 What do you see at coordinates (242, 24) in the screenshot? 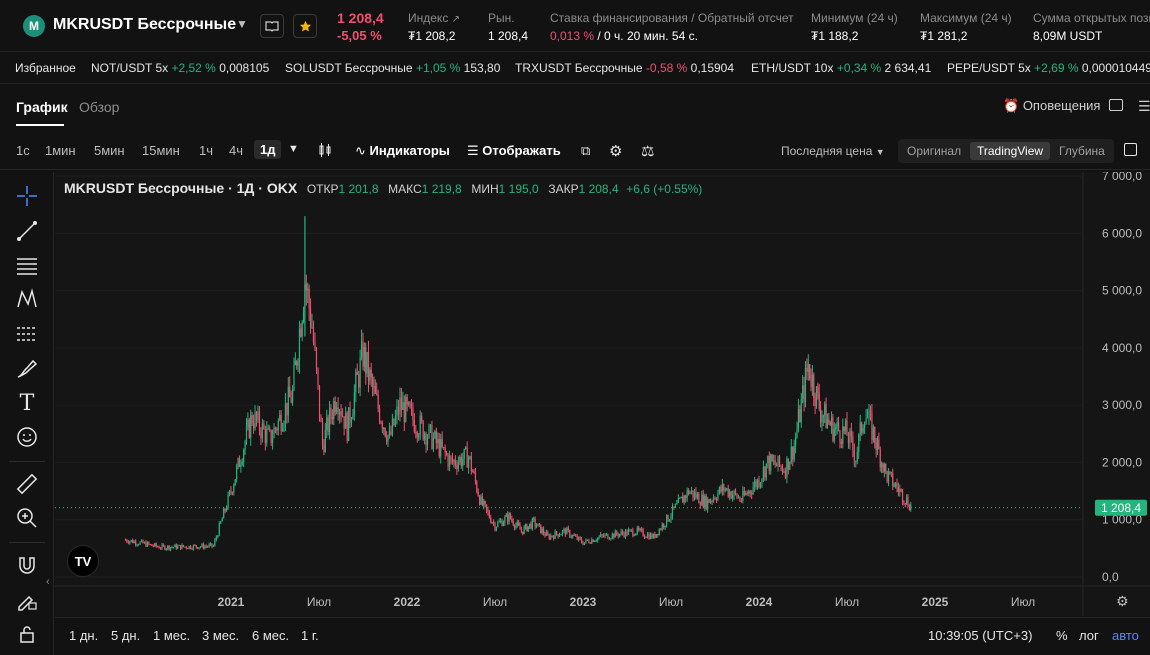
I see `chevron-down-icon: ▼` at bounding box center [242, 24].